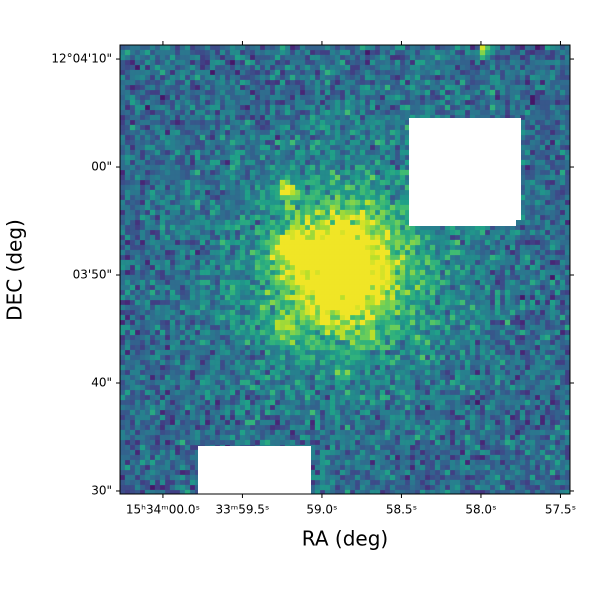 The height and width of the screenshot is (600, 600). What do you see at coordinates (345, 539) in the screenshot?
I see `x-axis-label: RA (deg)` at bounding box center [345, 539].